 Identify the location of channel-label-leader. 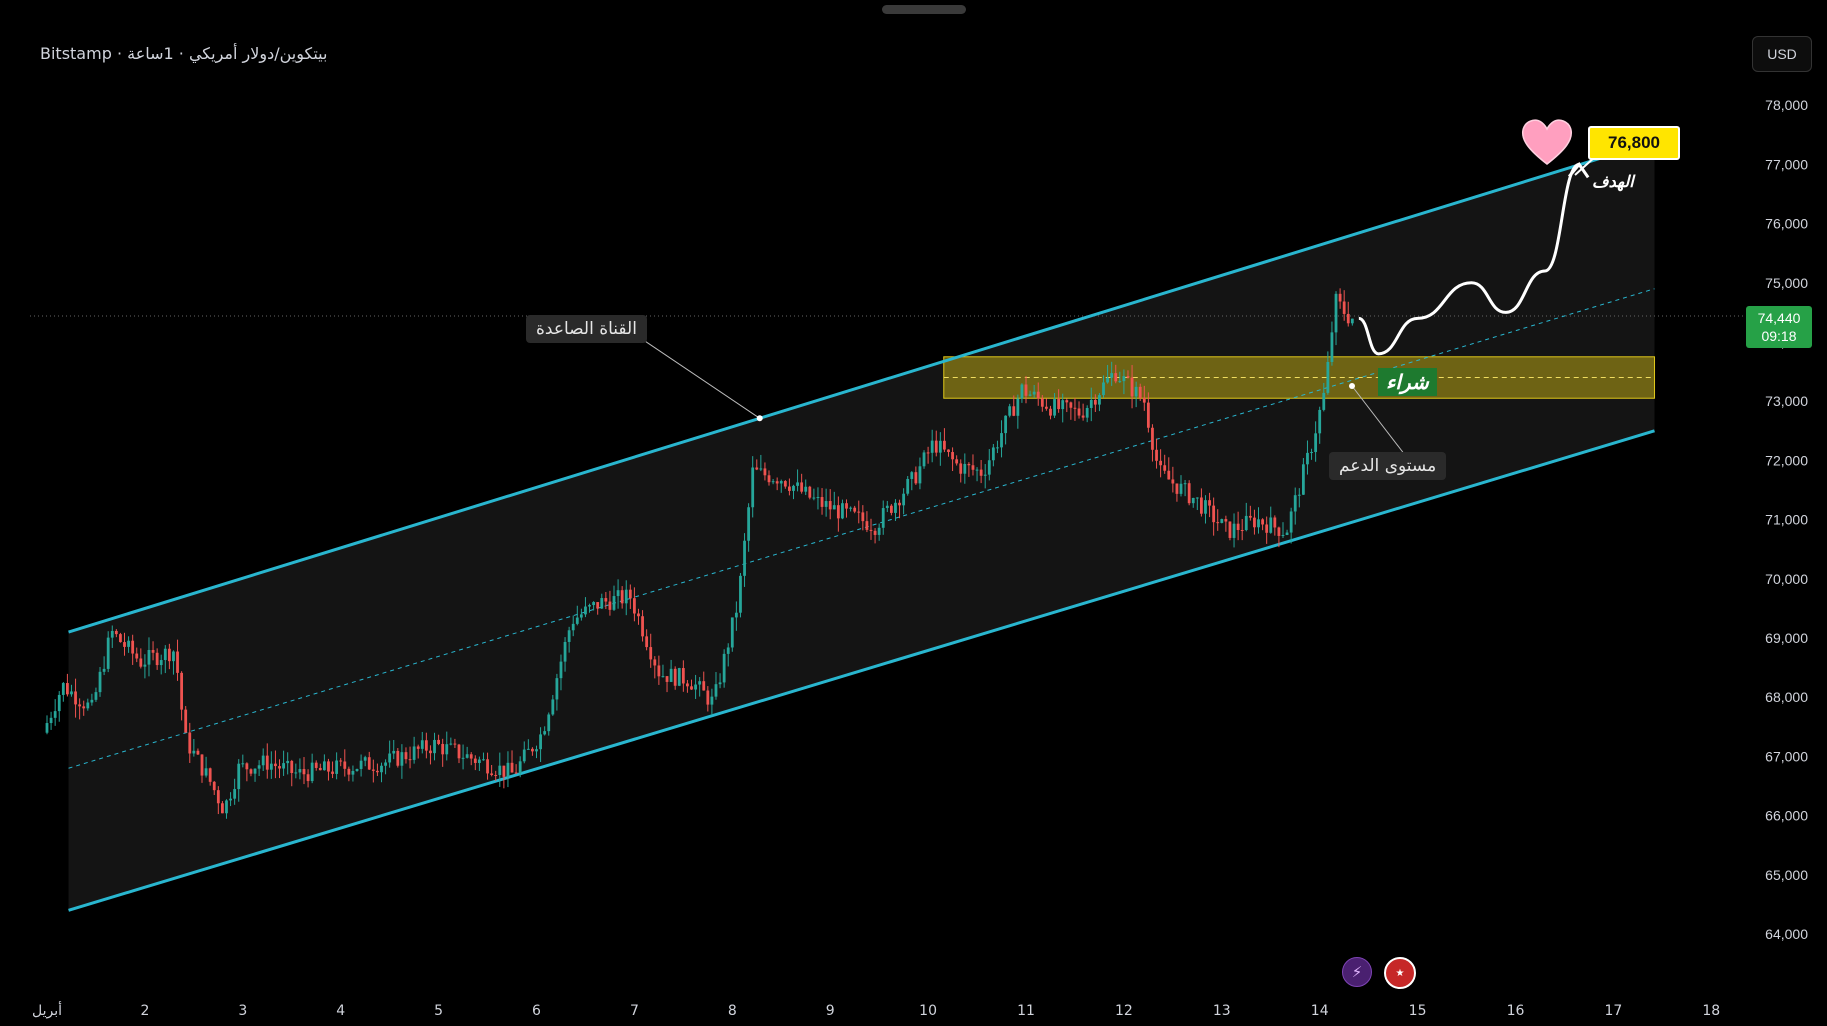
(694, 374).